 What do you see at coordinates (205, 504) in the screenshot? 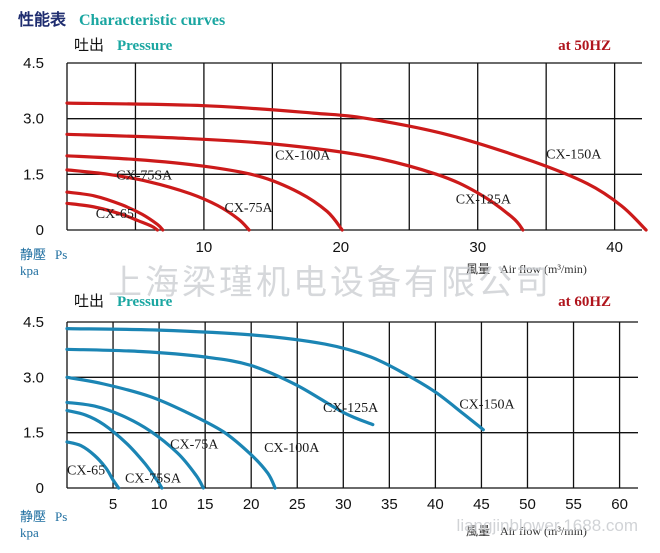
I see `x-tick-label: 15` at bounding box center [205, 504].